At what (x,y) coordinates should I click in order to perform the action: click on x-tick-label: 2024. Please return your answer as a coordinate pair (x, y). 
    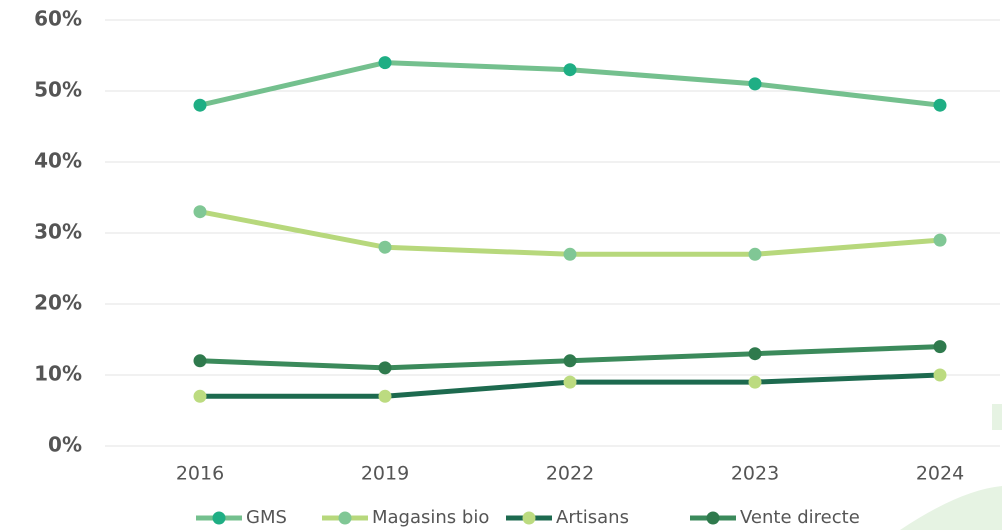
    Looking at the image, I should click on (940, 474).